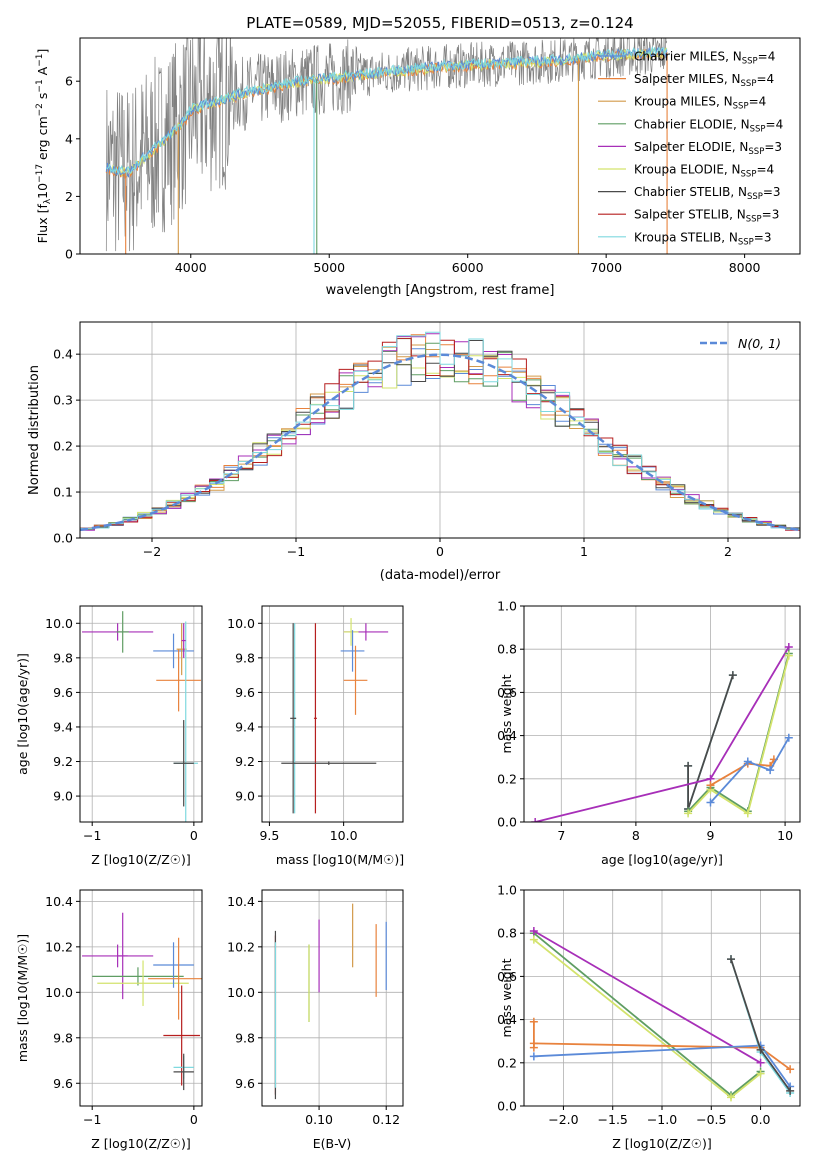  I want to click on legend-label: Chabrier ELODIE, NSSP=4, so click(708, 125).